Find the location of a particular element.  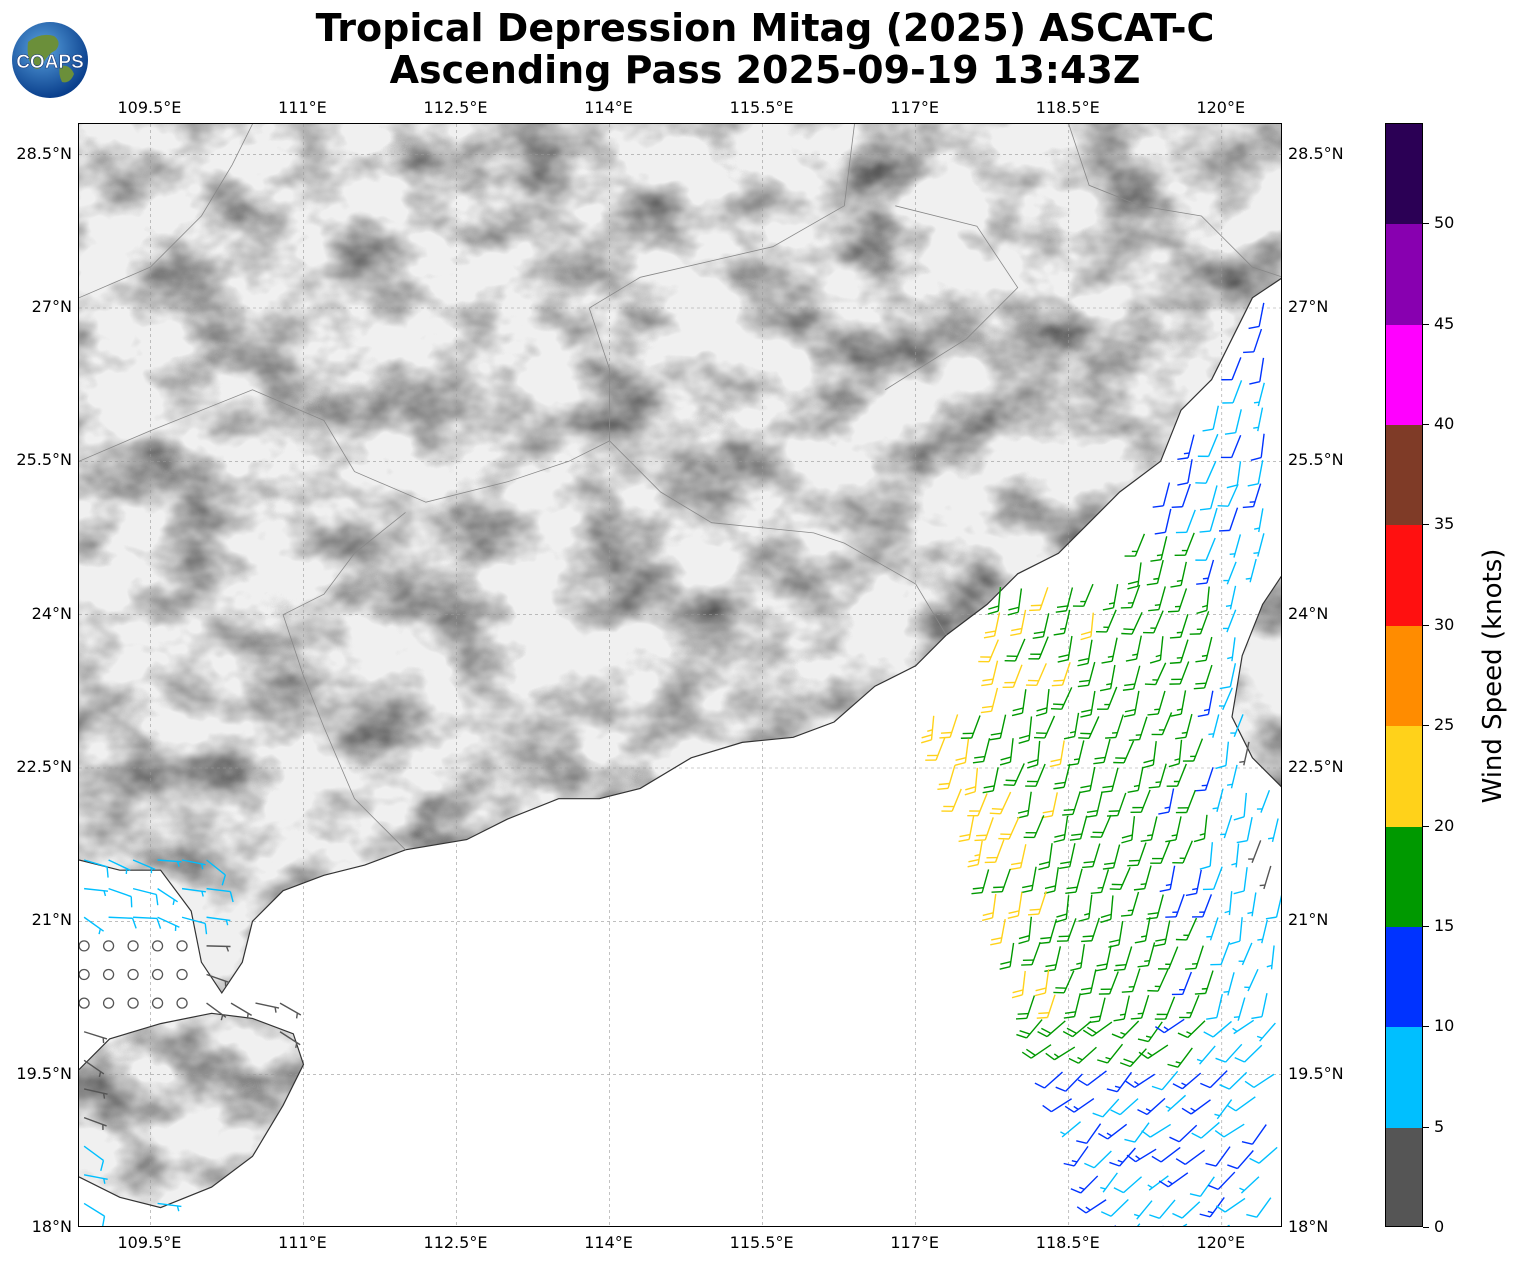

lon-tick-label-top: 120°E is located at coordinates (1221, 107).